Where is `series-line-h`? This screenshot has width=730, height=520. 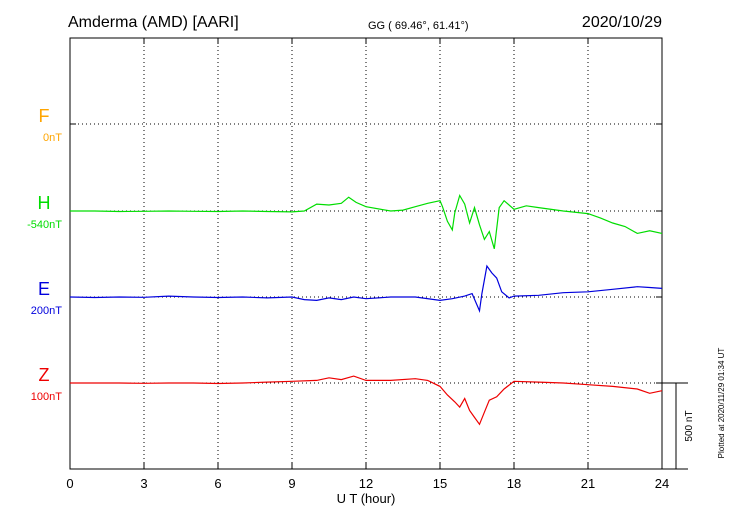 series-line-h is located at coordinates (366, 221).